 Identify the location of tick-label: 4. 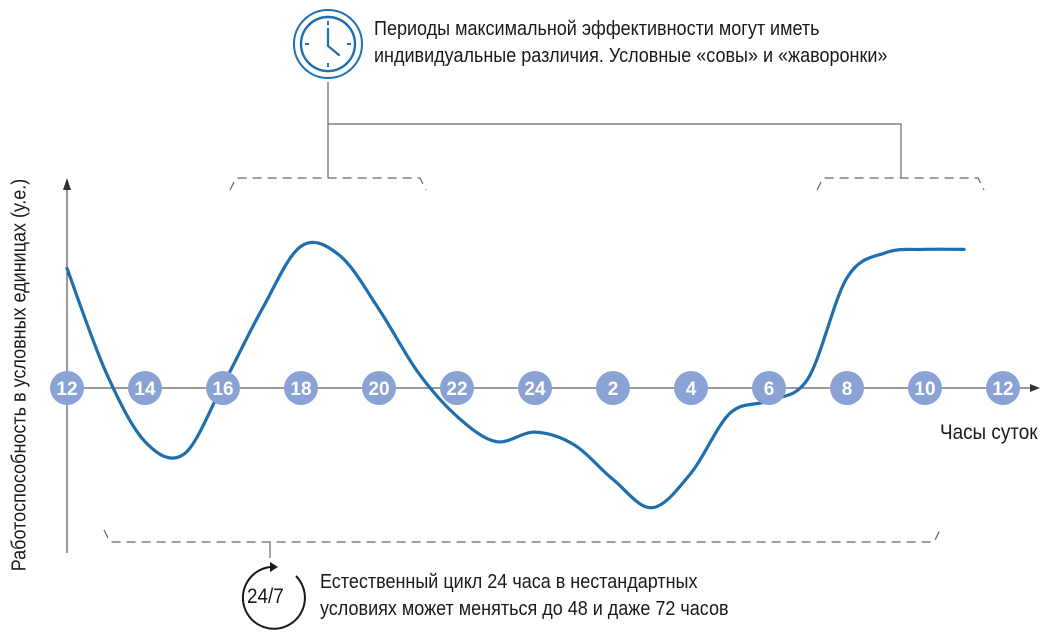
(691, 389).